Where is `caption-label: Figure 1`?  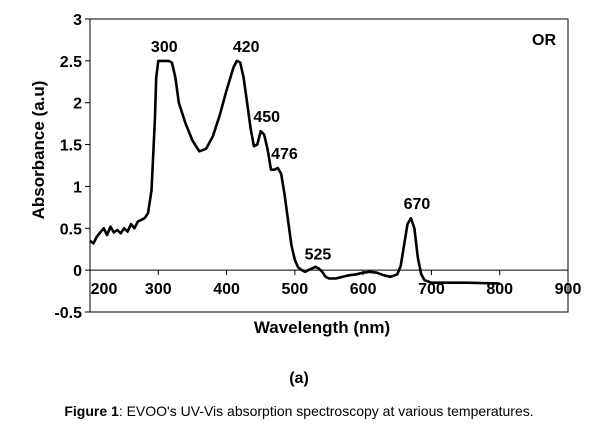
caption-label: Figure 1 is located at coordinates (91, 411).